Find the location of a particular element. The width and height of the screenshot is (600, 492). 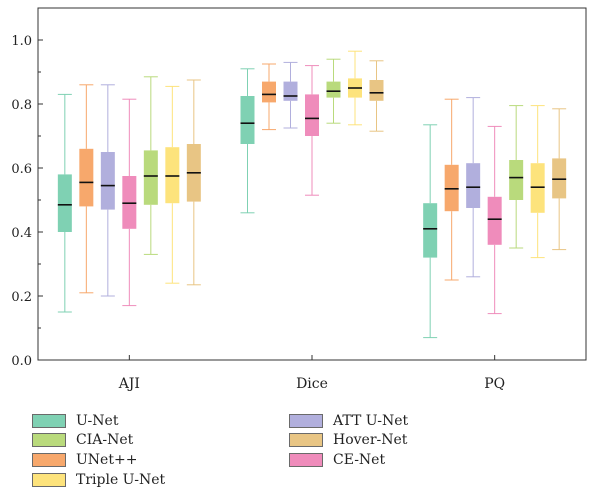

y-tick-label: 0.2 is located at coordinates (21, 297).